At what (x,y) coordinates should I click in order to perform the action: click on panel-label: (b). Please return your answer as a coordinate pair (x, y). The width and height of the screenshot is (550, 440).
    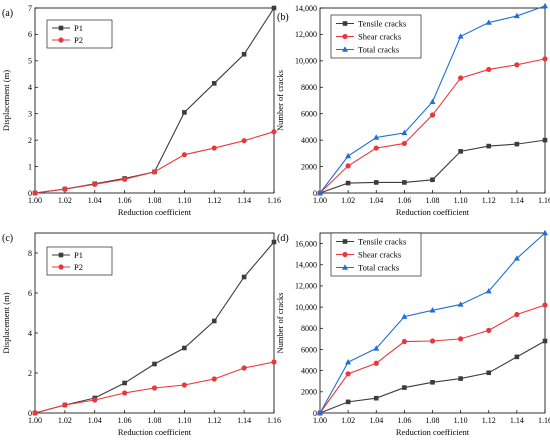
    Looking at the image, I should click on (283, 17).